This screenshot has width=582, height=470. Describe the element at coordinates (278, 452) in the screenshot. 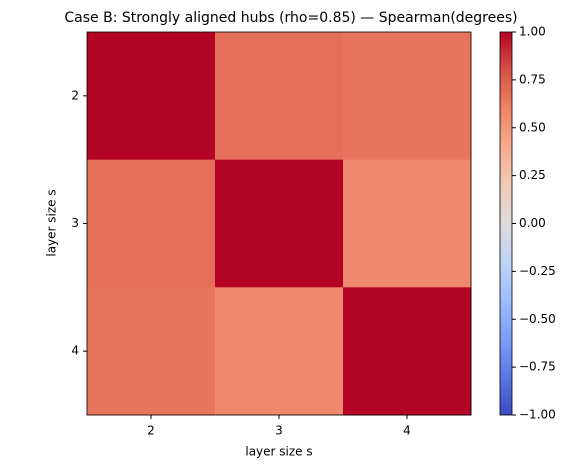

I see `x-axis-label: layer size s` at that location.